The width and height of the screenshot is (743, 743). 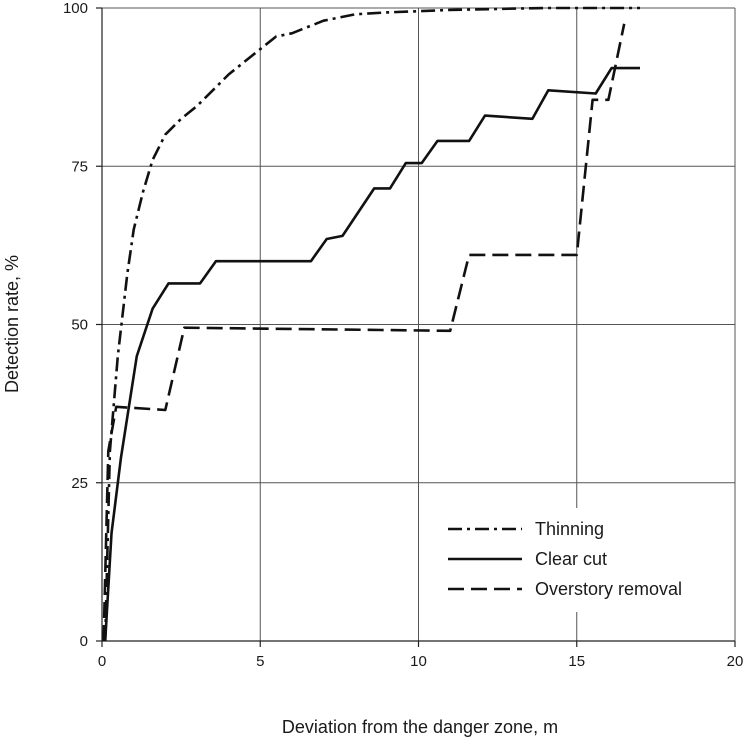 I want to click on y-tick-label: 50, so click(x=79, y=325).